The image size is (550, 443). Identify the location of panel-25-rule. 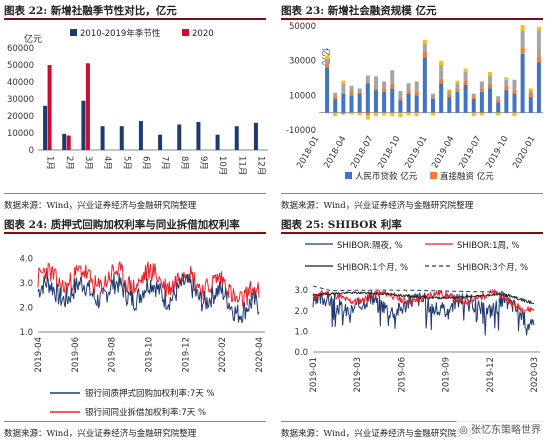
(412, 233).